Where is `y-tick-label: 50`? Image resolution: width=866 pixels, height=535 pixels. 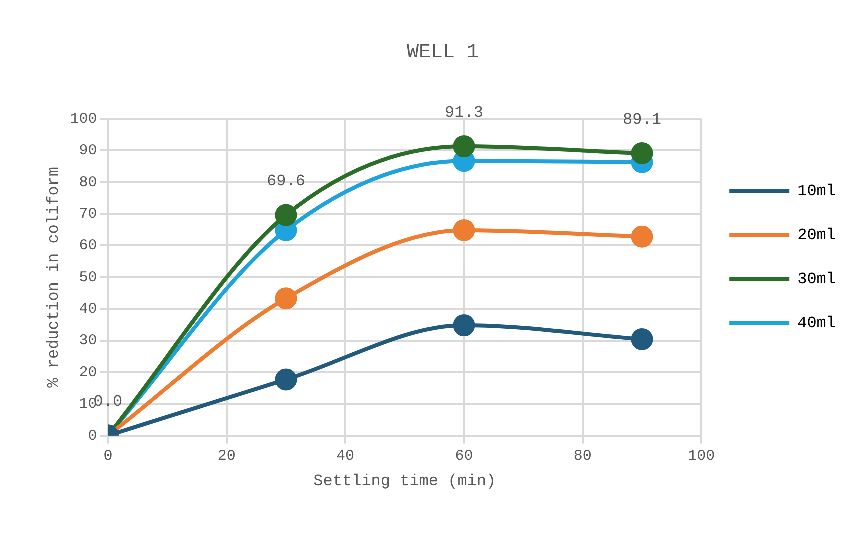 y-tick-label: 50 is located at coordinates (88, 277).